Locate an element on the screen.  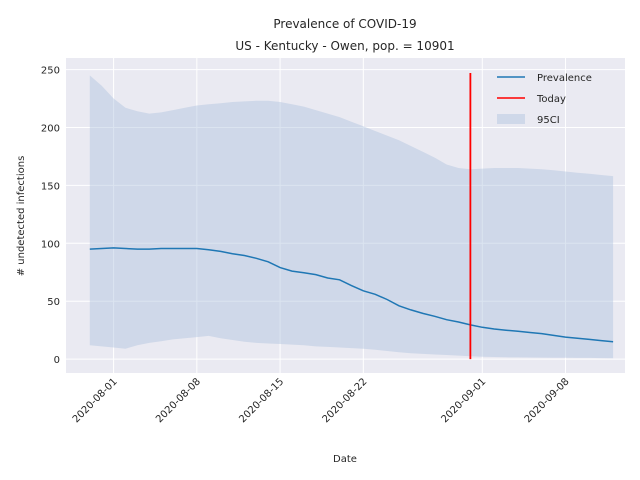
y-tick-label: 50 is located at coordinates (53, 302).